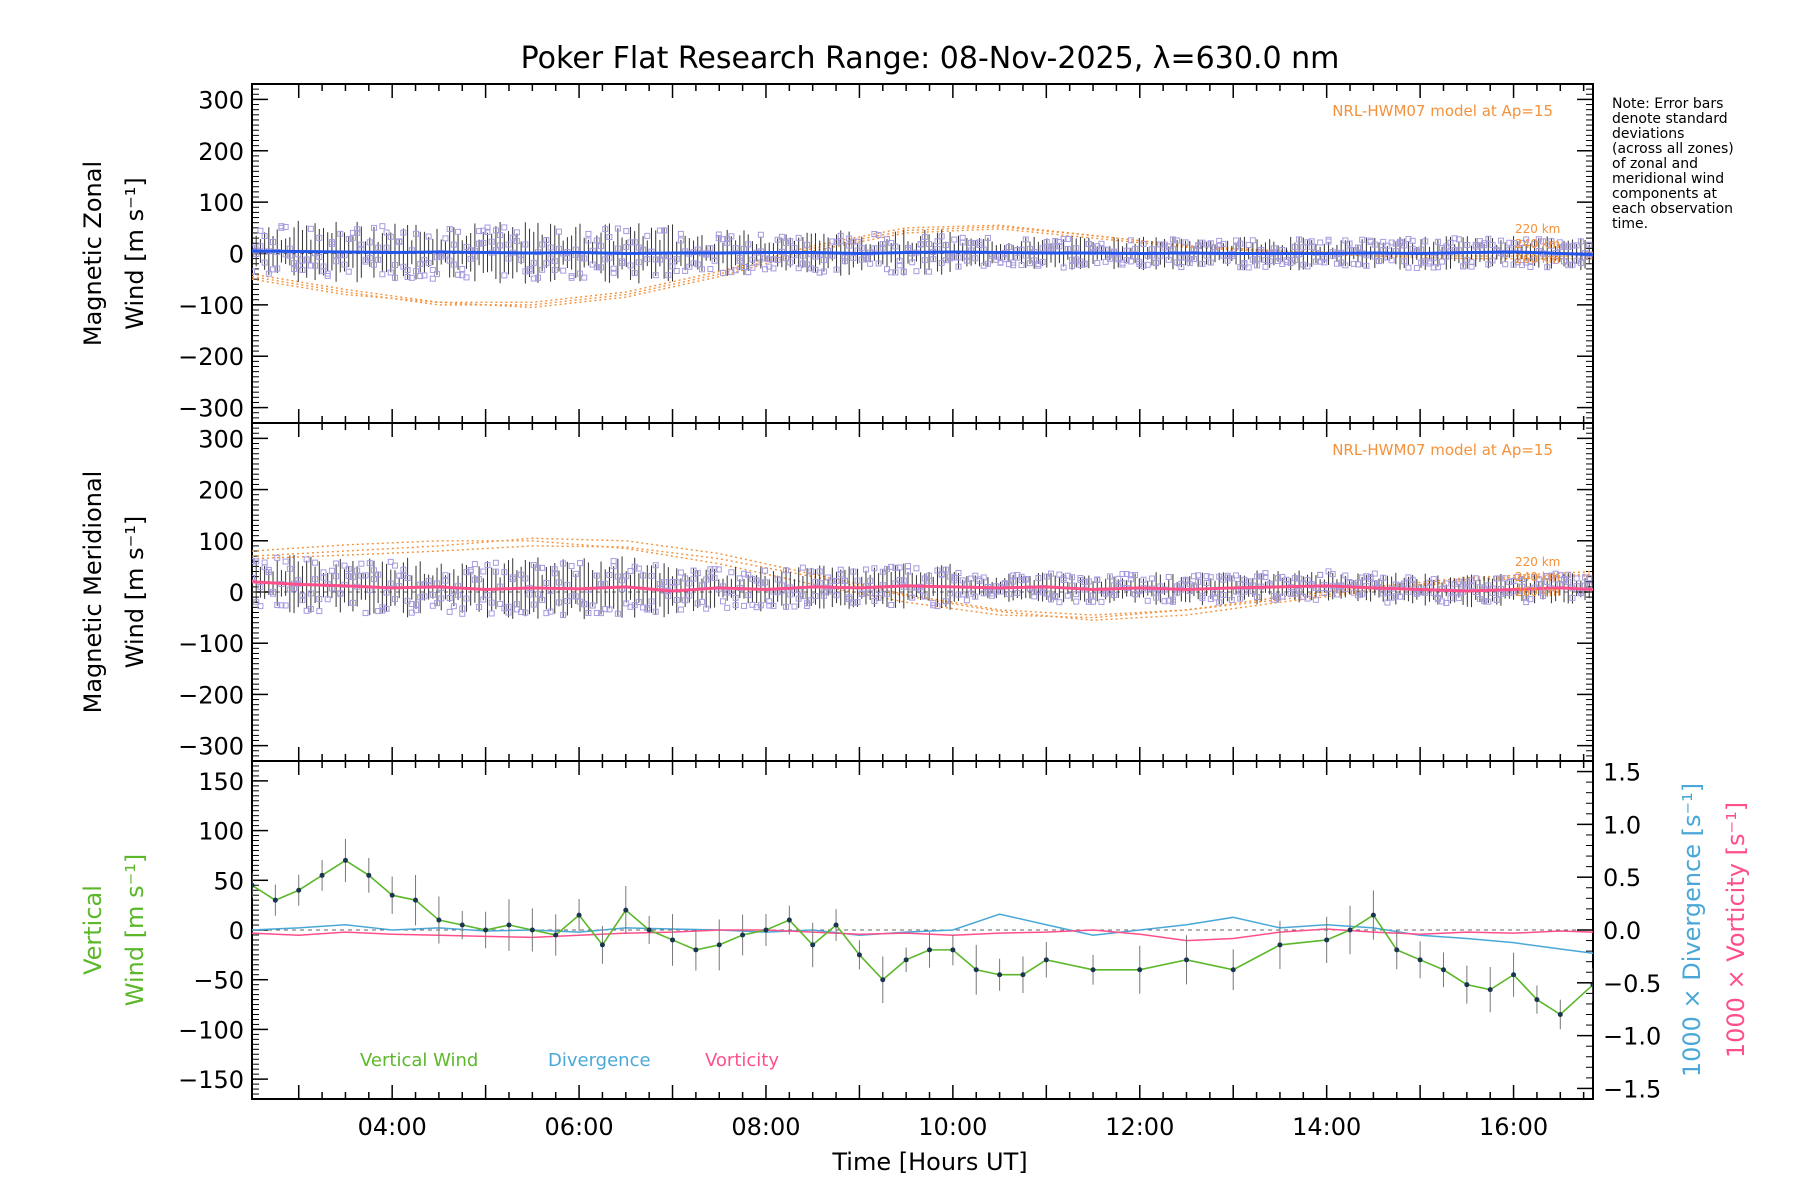  Describe the element at coordinates (211, 306) in the screenshot. I see `y-tick-label: −100` at that location.